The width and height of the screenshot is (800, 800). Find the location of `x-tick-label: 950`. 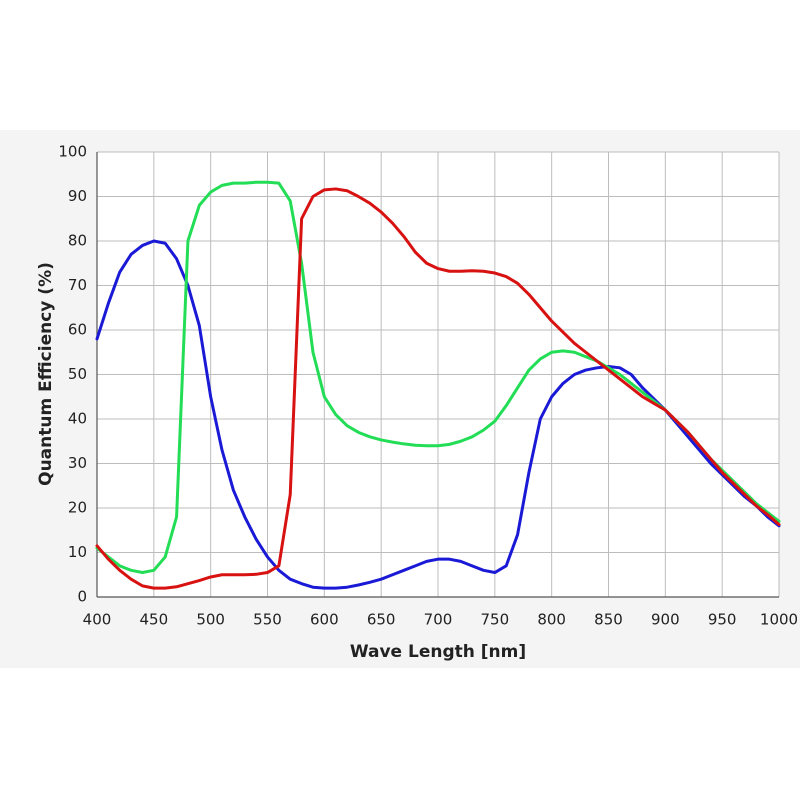

x-tick-label: 950 is located at coordinates (722, 620).